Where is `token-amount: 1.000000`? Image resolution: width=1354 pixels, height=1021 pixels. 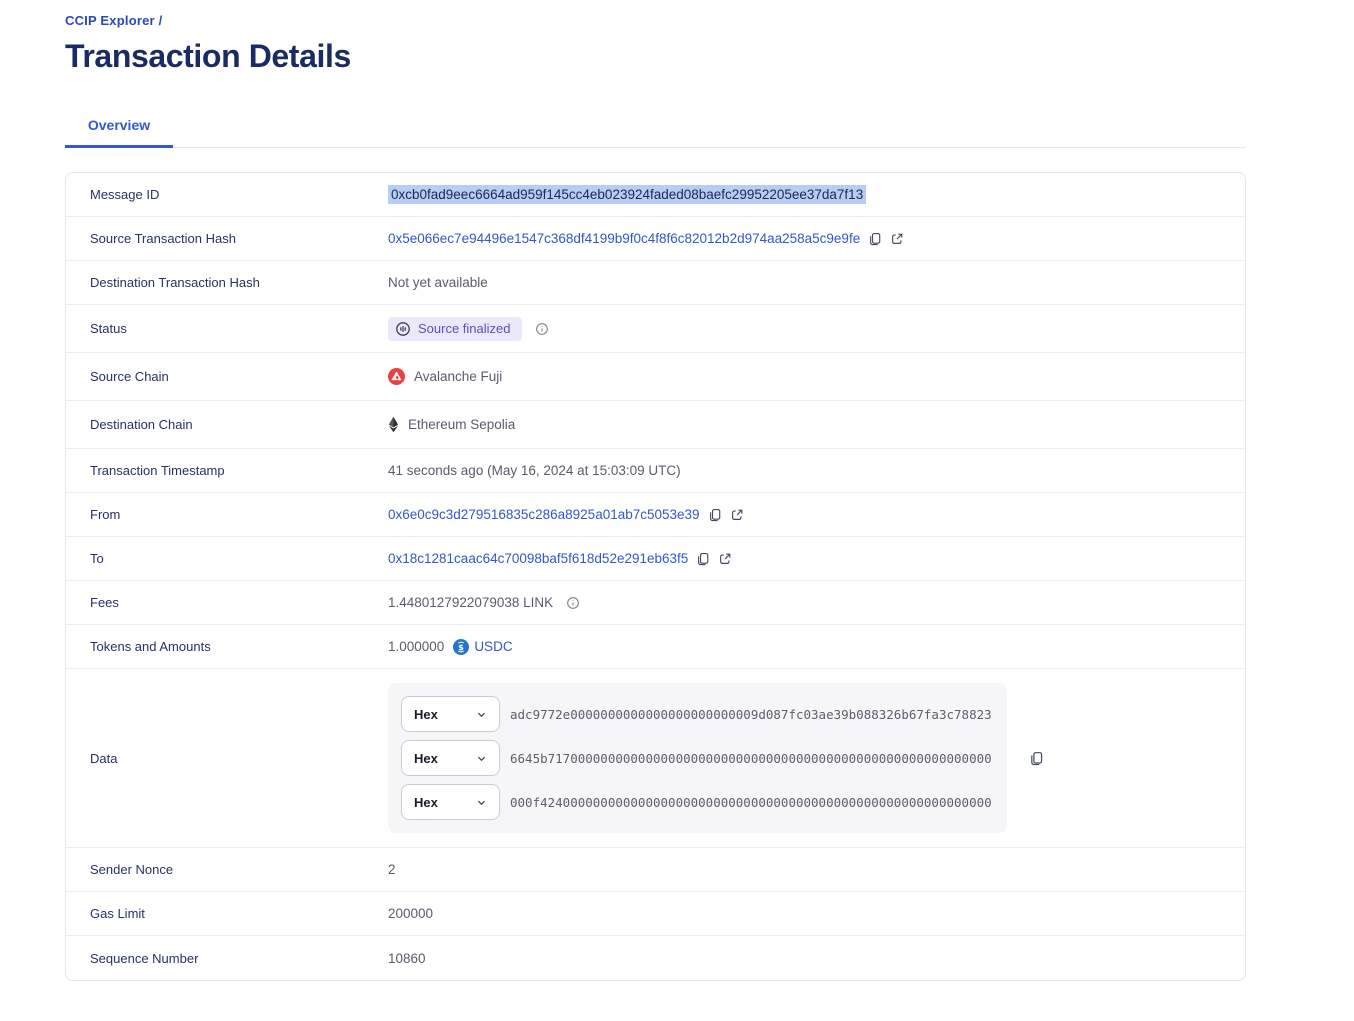 token-amount: 1.000000 is located at coordinates (416, 646).